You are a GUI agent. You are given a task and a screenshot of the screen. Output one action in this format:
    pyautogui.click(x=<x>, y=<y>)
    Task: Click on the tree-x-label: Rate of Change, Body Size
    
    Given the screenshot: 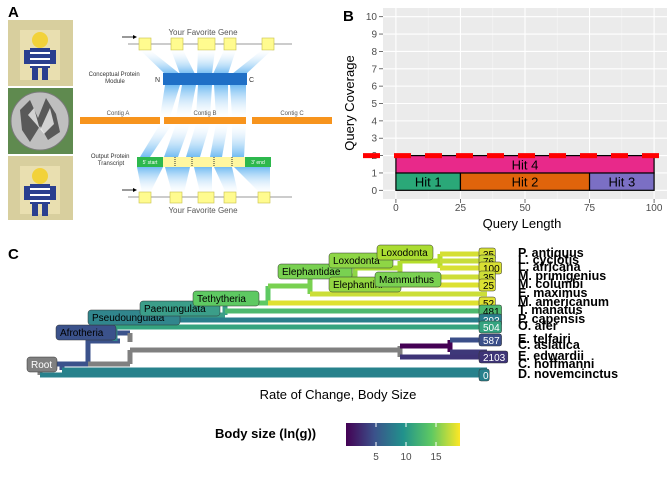 What is the action you would take?
    pyautogui.click(x=338, y=394)
    